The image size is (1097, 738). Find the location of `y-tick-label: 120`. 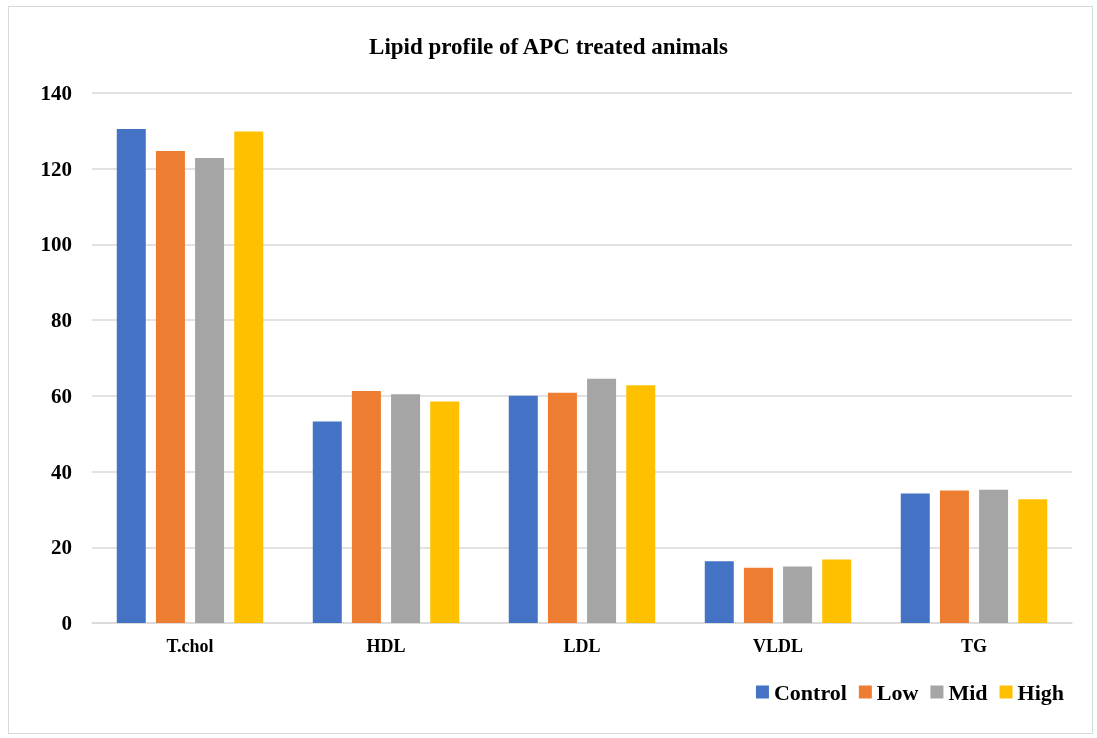

y-tick-label: 120 is located at coordinates (56, 168).